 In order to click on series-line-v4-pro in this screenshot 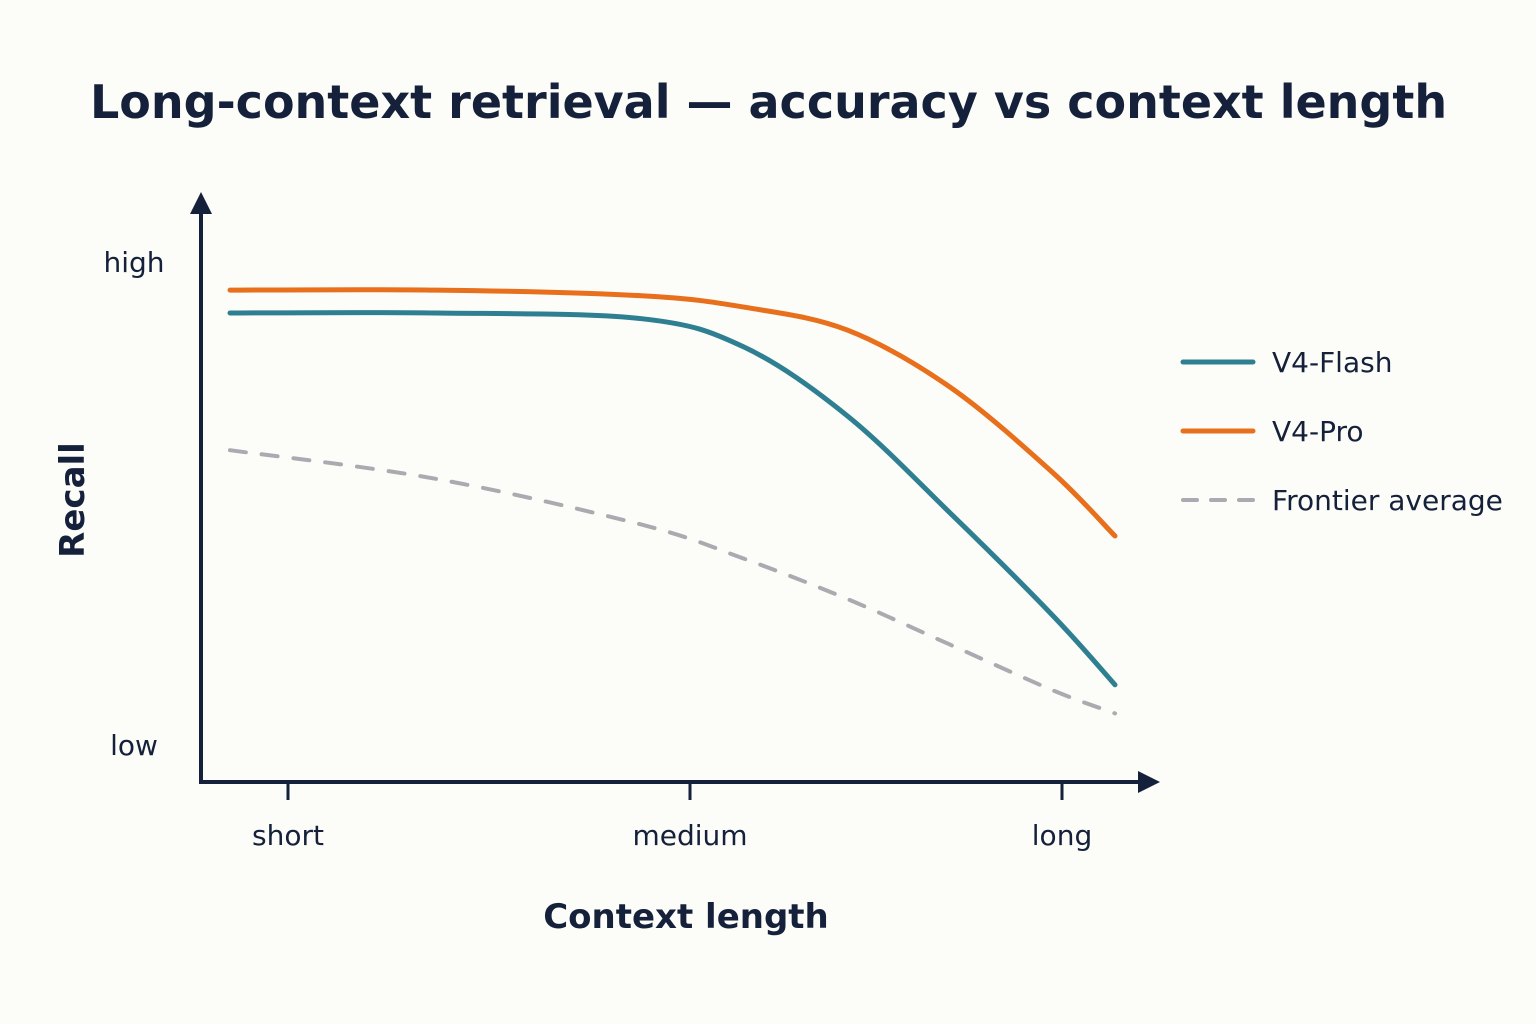, I will do `click(672, 413)`.